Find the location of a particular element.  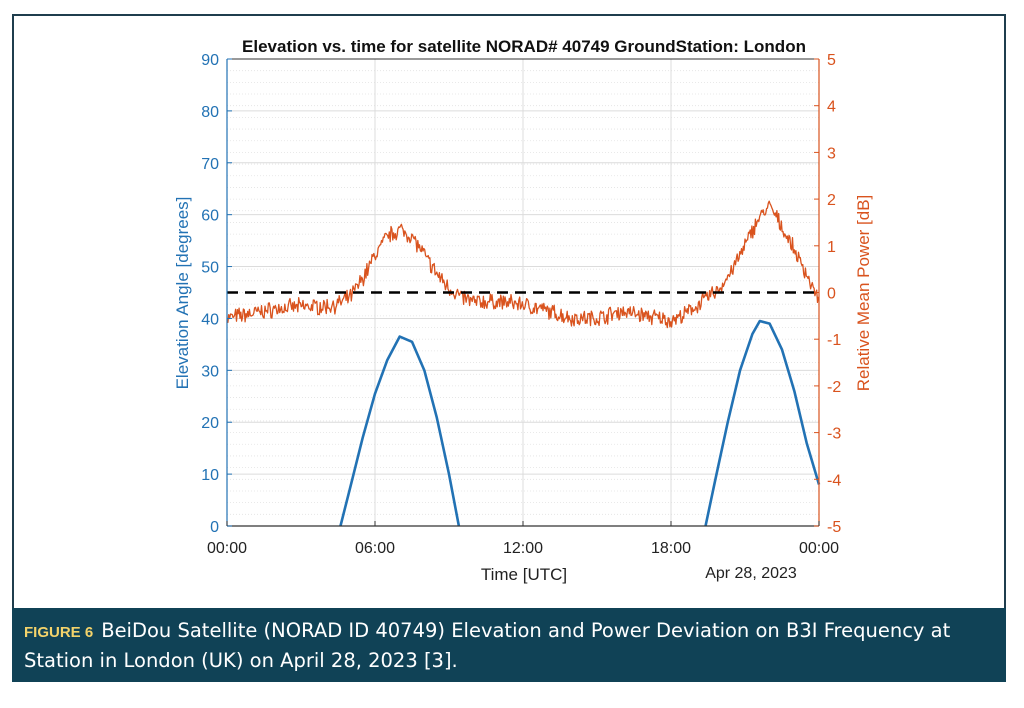

caption-label: FIGURE 6 is located at coordinates (59, 632).